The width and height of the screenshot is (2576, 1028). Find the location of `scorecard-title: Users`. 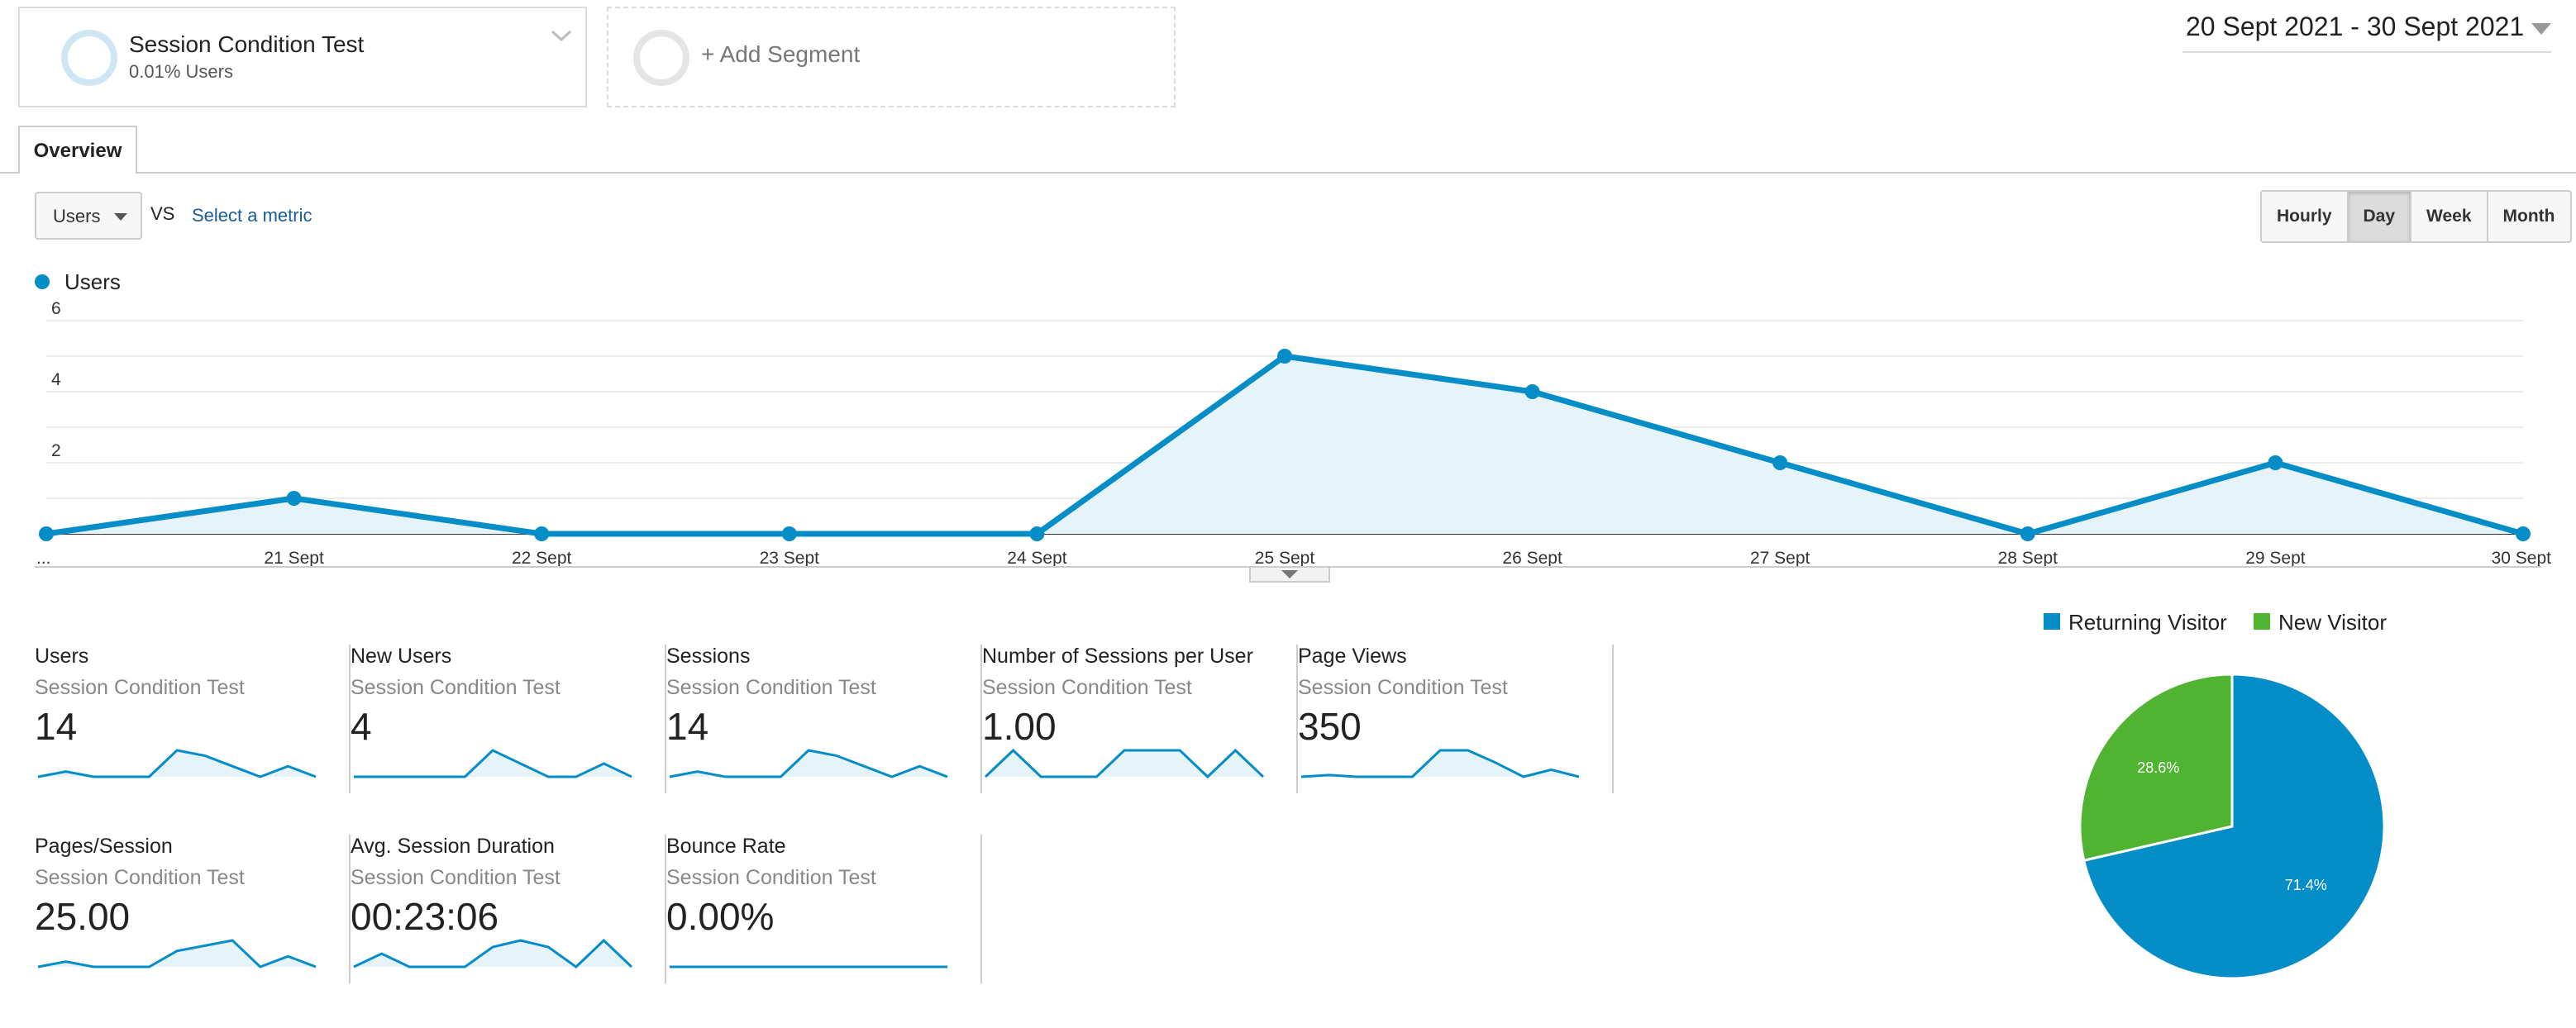

scorecard-title: Users is located at coordinates (62, 656).